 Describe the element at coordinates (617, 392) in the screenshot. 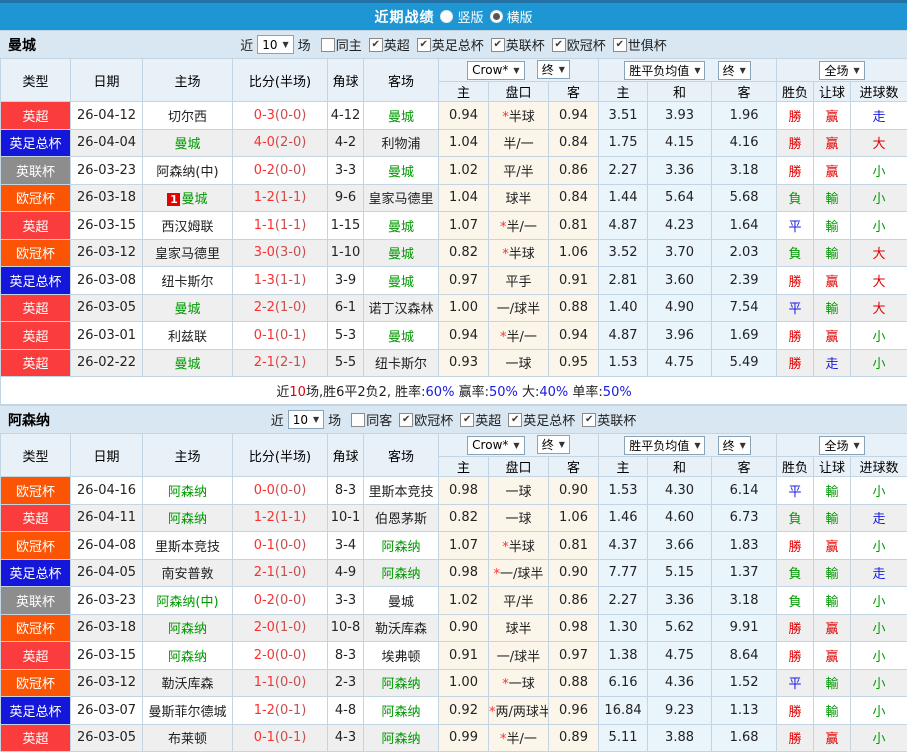

I see `summary-segment: 50%` at that location.